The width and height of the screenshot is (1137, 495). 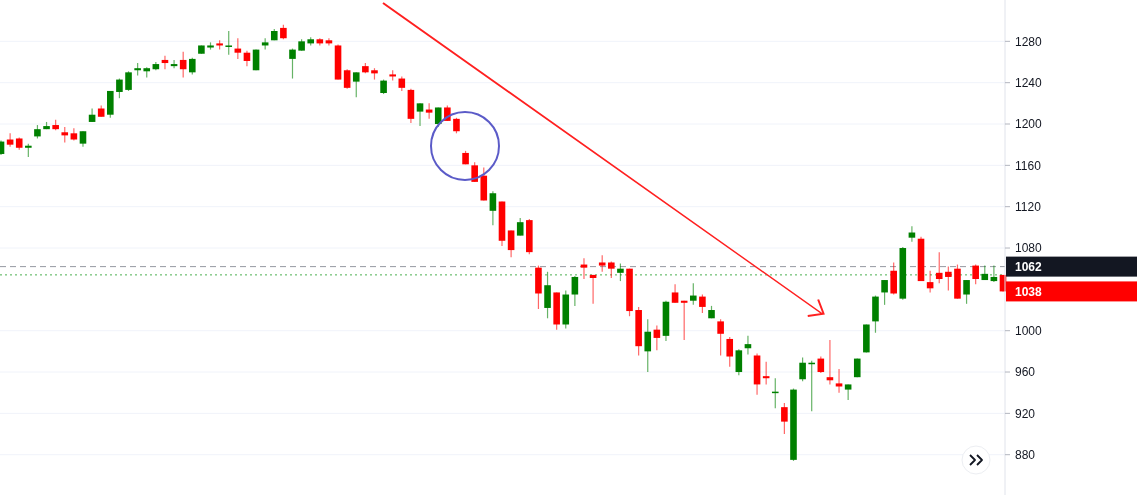 What do you see at coordinates (1029, 330) in the screenshot?
I see `y-tick-label: 1000` at bounding box center [1029, 330].